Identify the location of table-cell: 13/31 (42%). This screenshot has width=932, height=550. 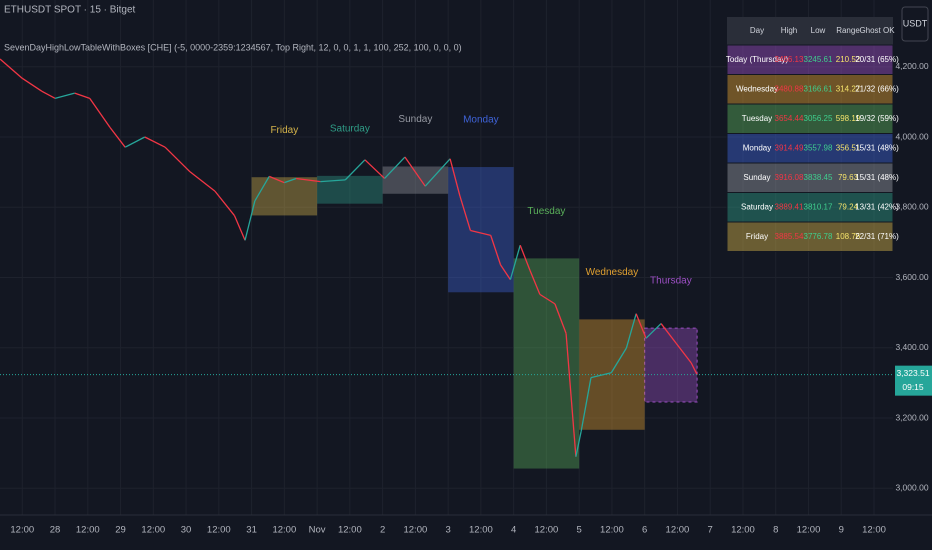
(877, 206).